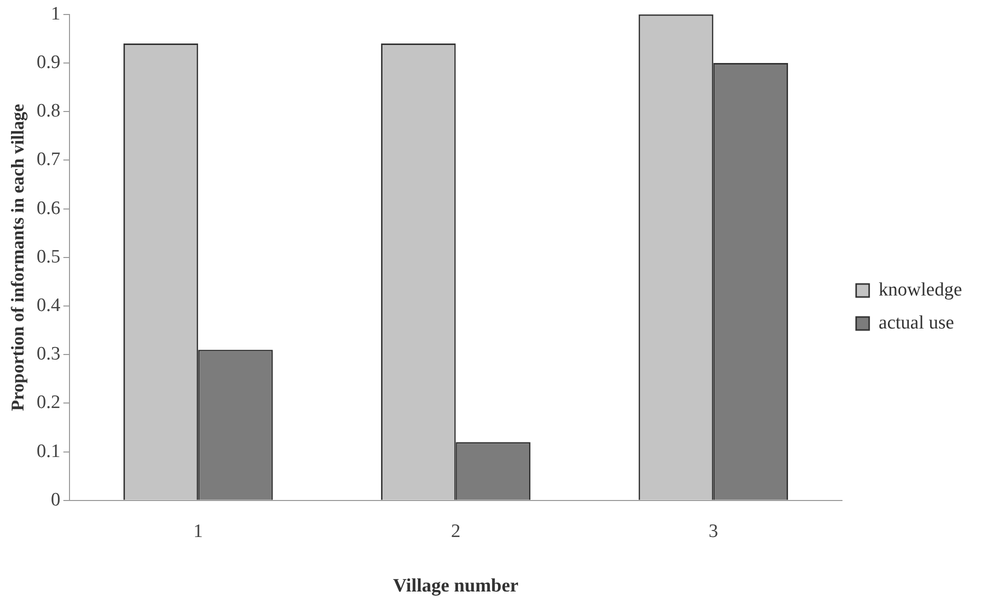 Image resolution: width=982 pixels, height=606 pixels. What do you see at coordinates (455, 531) in the screenshot?
I see `x-tick-label: 2` at bounding box center [455, 531].